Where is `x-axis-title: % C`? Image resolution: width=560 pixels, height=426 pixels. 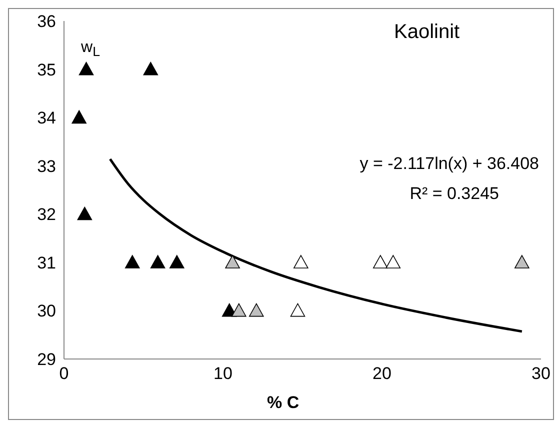 x-axis-title: % C is located at coordinates (283, 403).